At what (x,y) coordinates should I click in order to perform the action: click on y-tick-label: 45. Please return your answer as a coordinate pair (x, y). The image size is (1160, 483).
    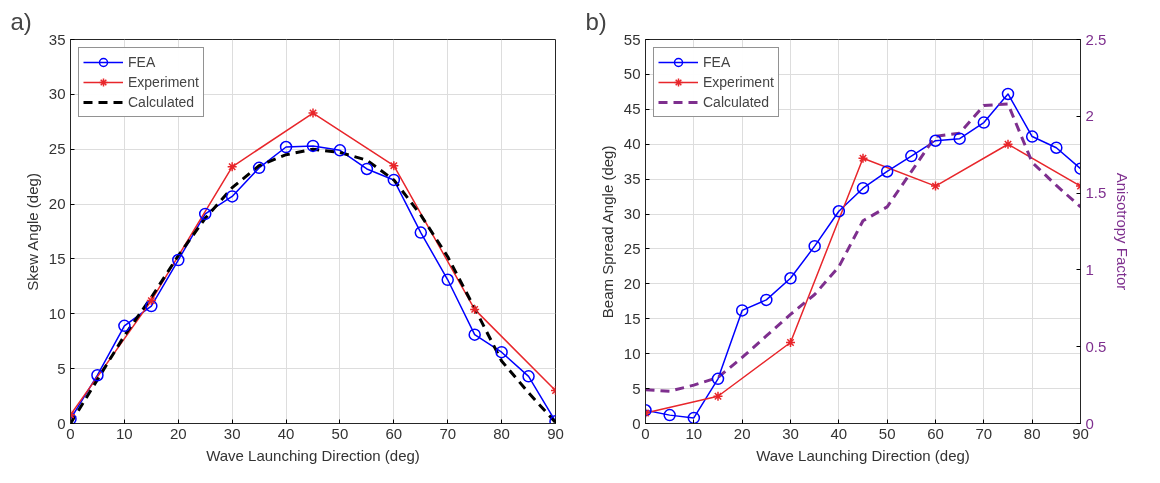
    Looking at the image, I should click on (632, 109).